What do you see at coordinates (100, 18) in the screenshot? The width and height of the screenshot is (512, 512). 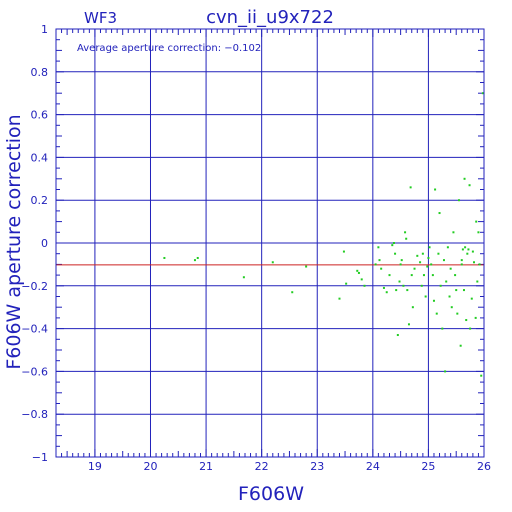 I see `instrument-label: WF3` at bounding box center [100, 18].